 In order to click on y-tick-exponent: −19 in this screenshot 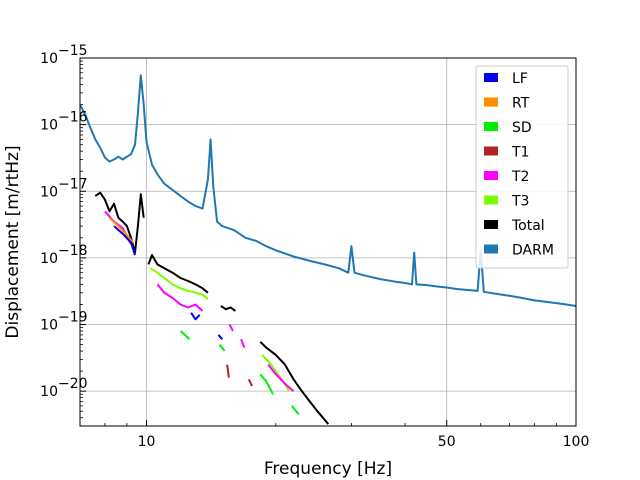, I will do `click(73, 318)`.